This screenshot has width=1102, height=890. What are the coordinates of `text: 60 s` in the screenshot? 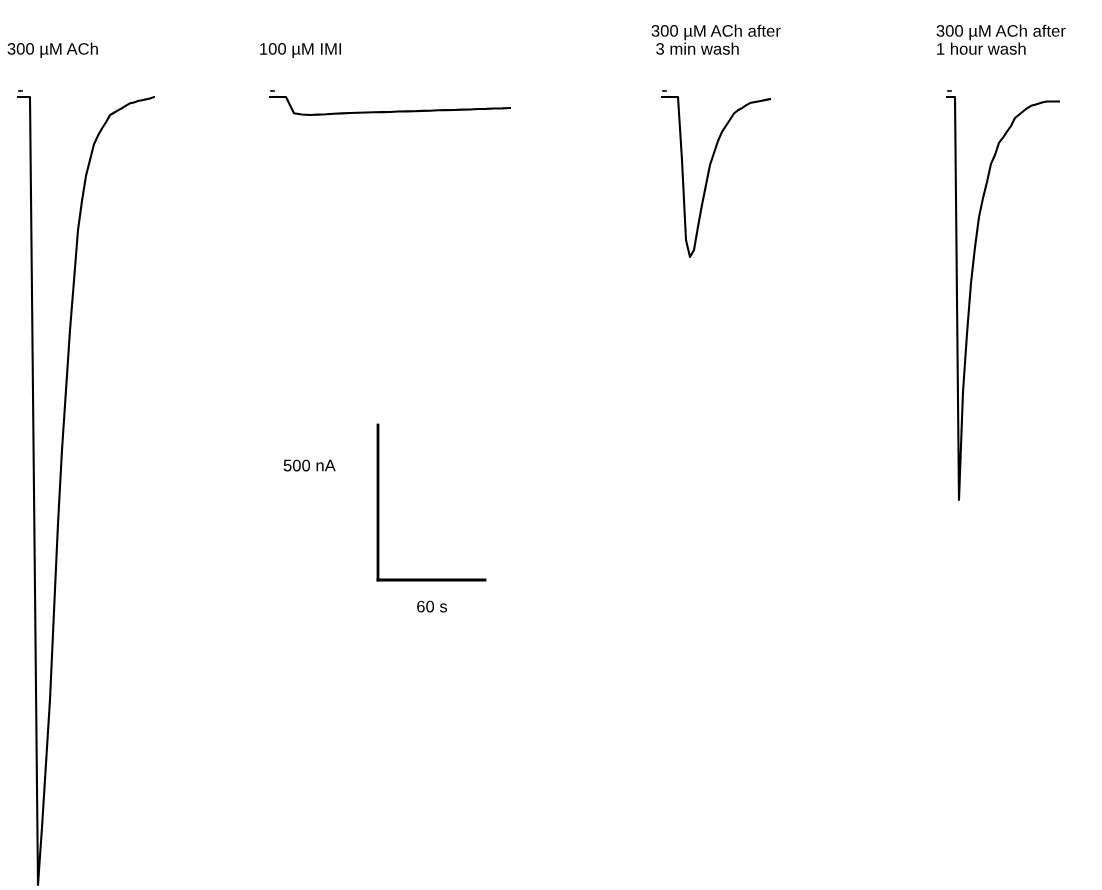 It's located at (432, 606).